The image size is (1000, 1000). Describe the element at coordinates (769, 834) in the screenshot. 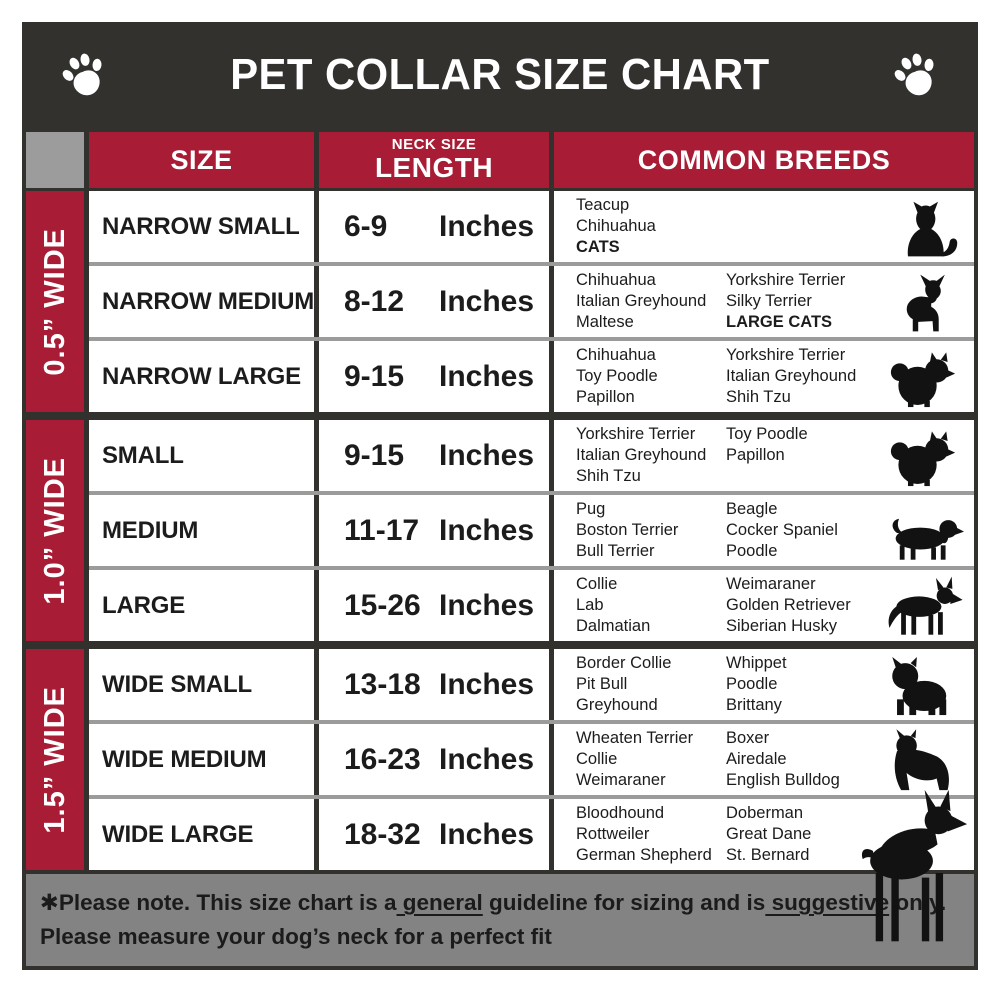

I see `breeds-column-2: Doberman Great Dane St. Bernard` at that location.